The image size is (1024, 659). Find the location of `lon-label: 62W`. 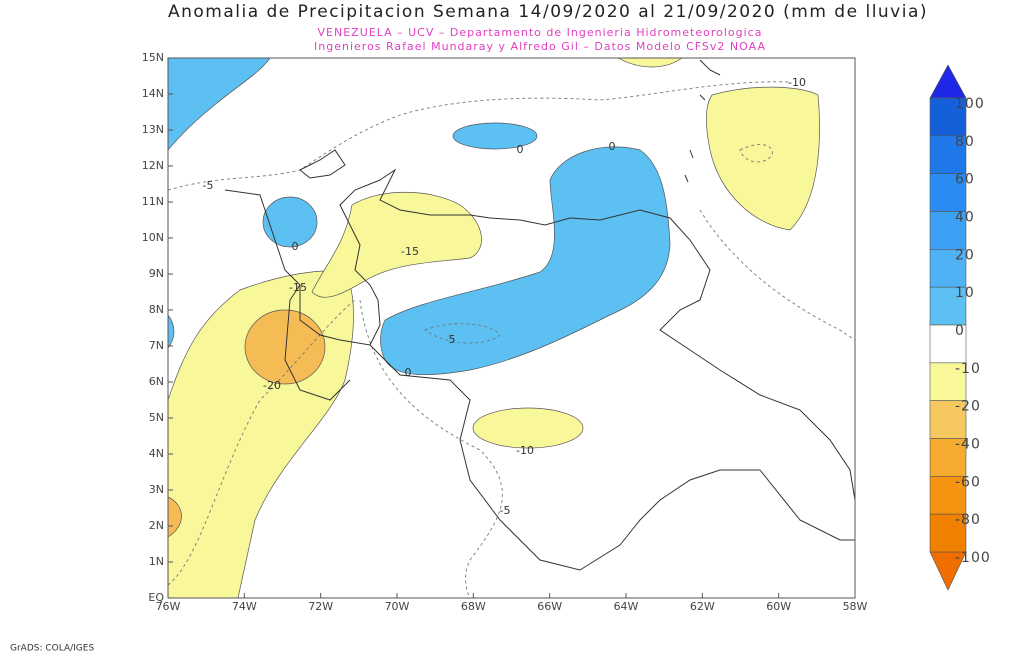

lon-label: 62W is located at coordinates (702, 606).